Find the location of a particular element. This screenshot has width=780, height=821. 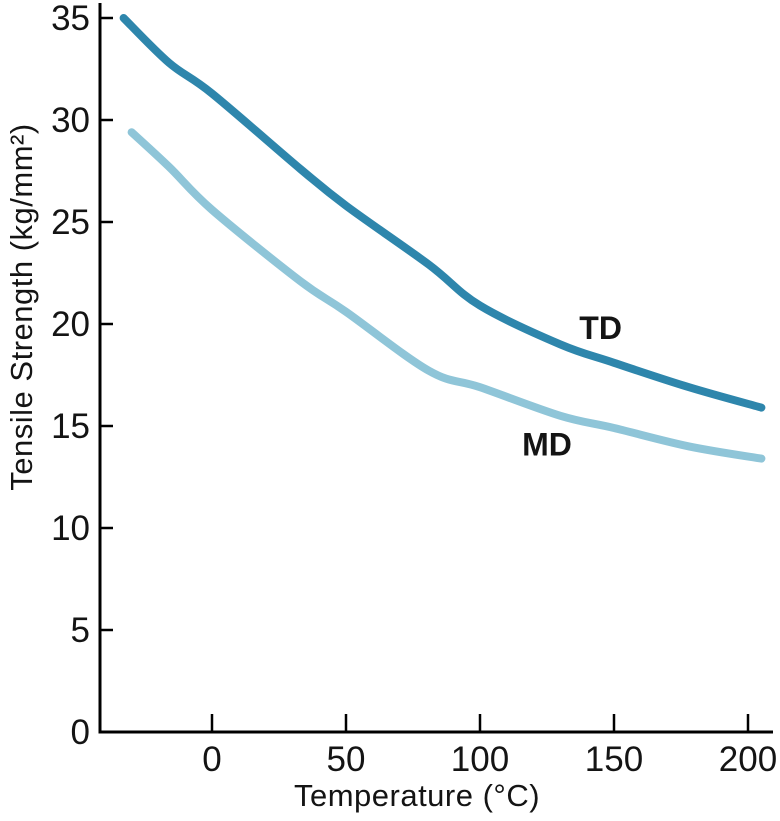

x-axis-title: Temperature (°C) is located at coordinates (417, 795).